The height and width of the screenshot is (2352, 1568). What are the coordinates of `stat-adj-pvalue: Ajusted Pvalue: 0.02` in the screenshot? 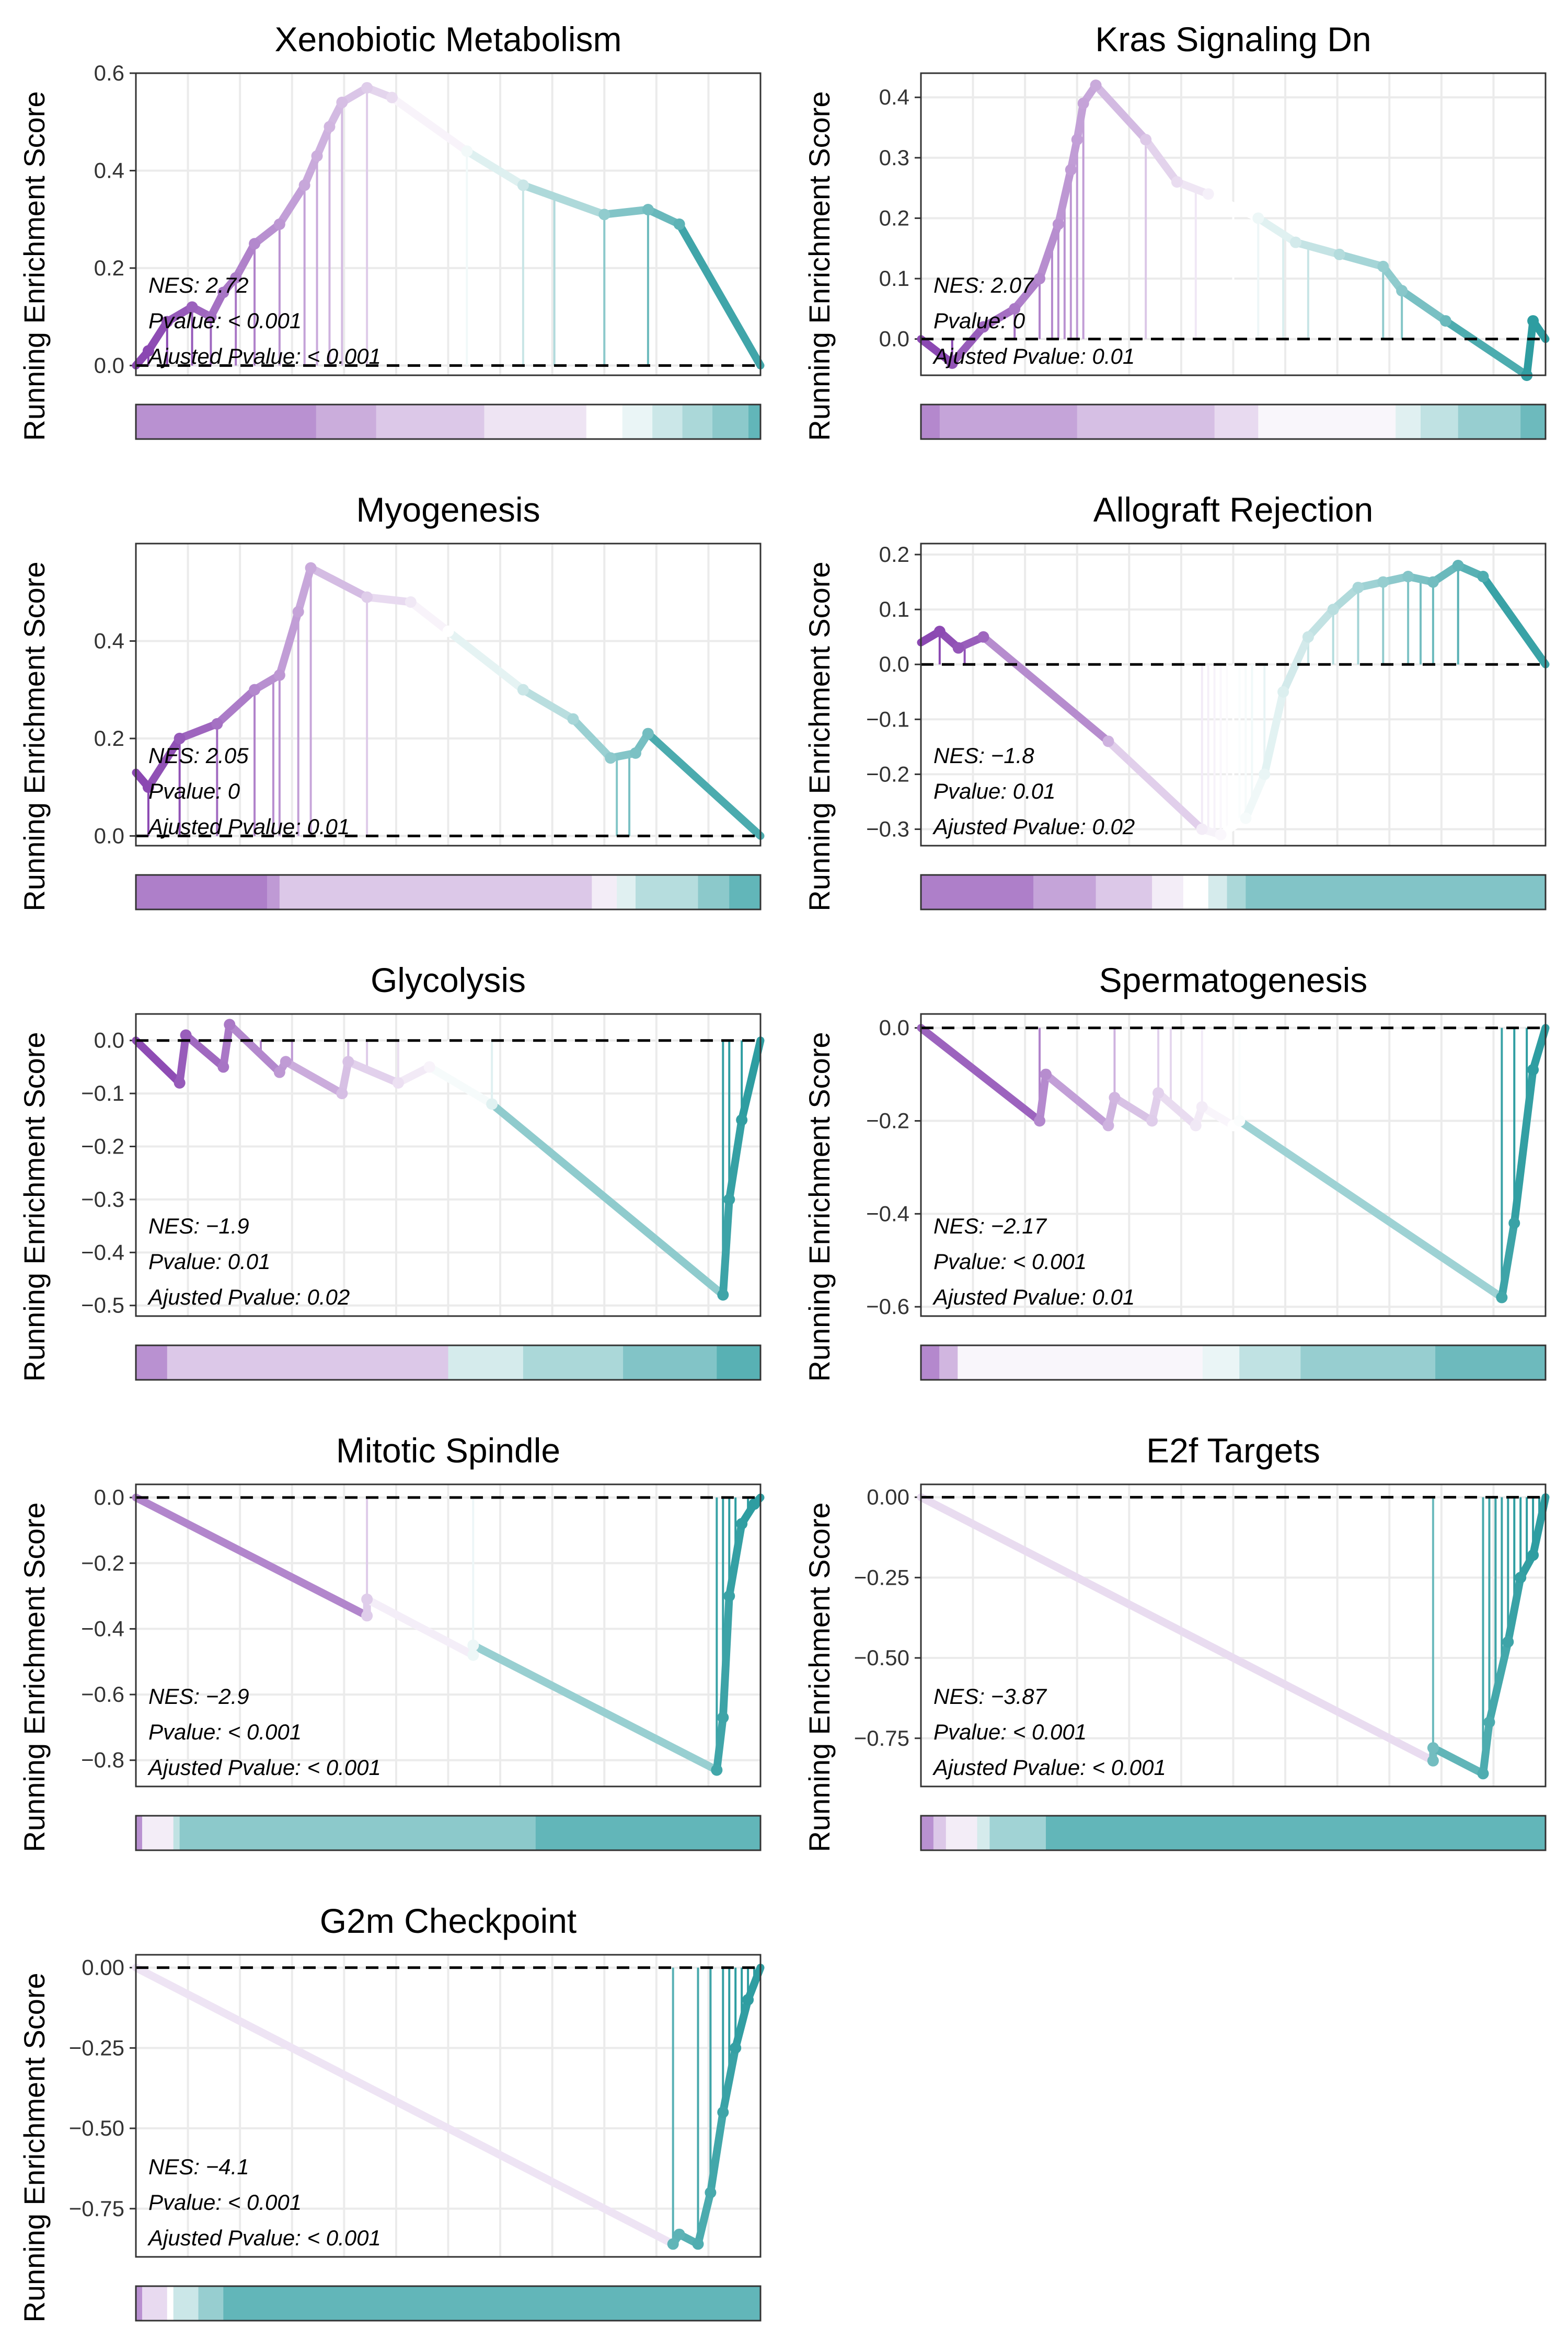 It's located at (248, 1297).